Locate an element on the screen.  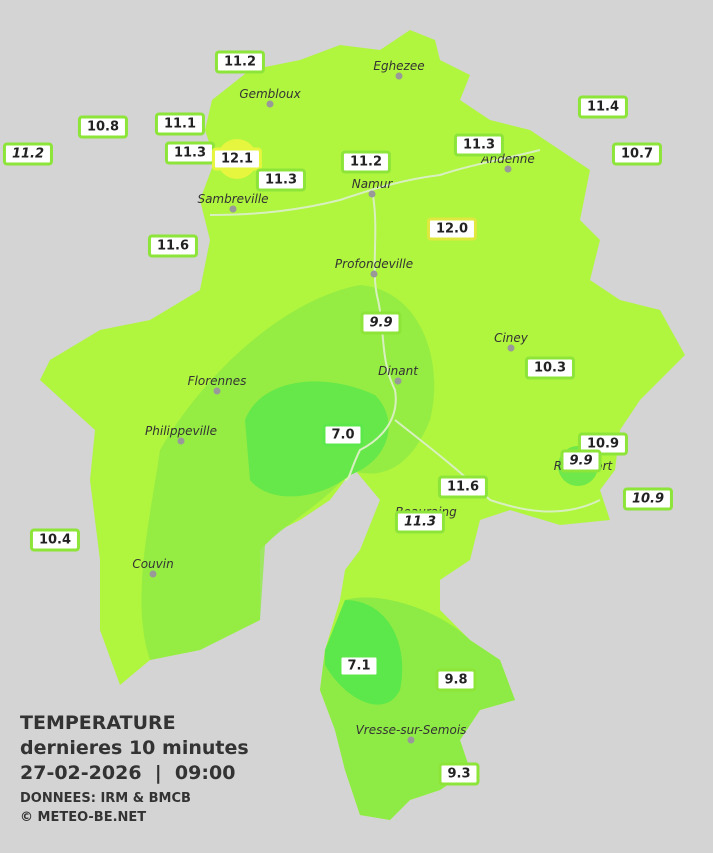
legend-datetime: 27-02-2026 | 09:00 is located at coordinates (128, 773).